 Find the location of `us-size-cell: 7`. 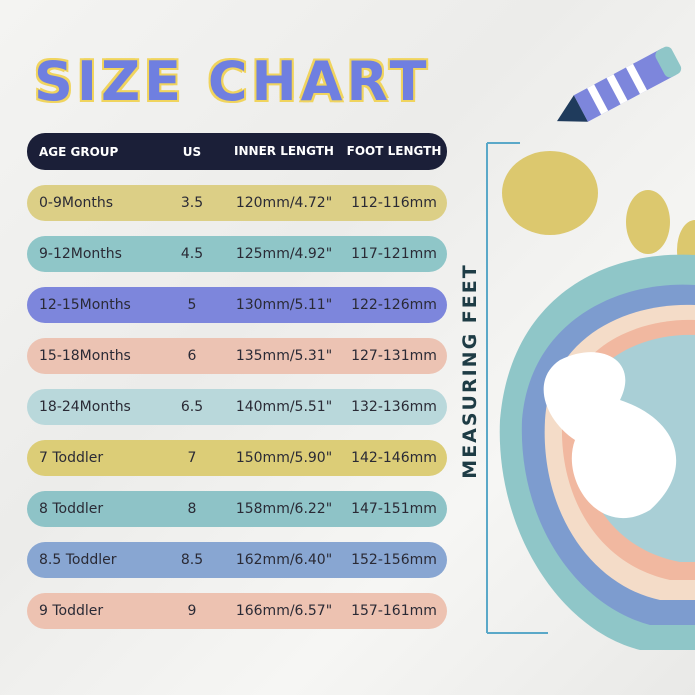

us-size-cell: 7 is located at coordinates (192, 458).